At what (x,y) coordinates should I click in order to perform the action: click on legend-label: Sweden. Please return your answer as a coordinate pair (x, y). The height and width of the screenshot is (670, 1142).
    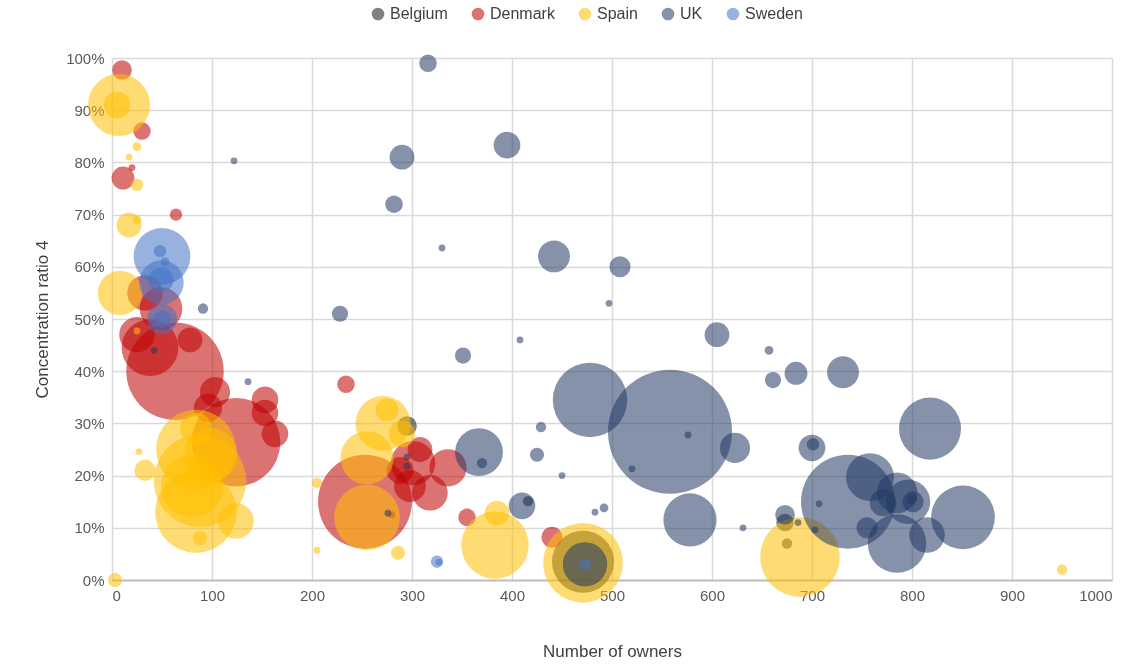
    Looking at the image, I should click on (774, 13).